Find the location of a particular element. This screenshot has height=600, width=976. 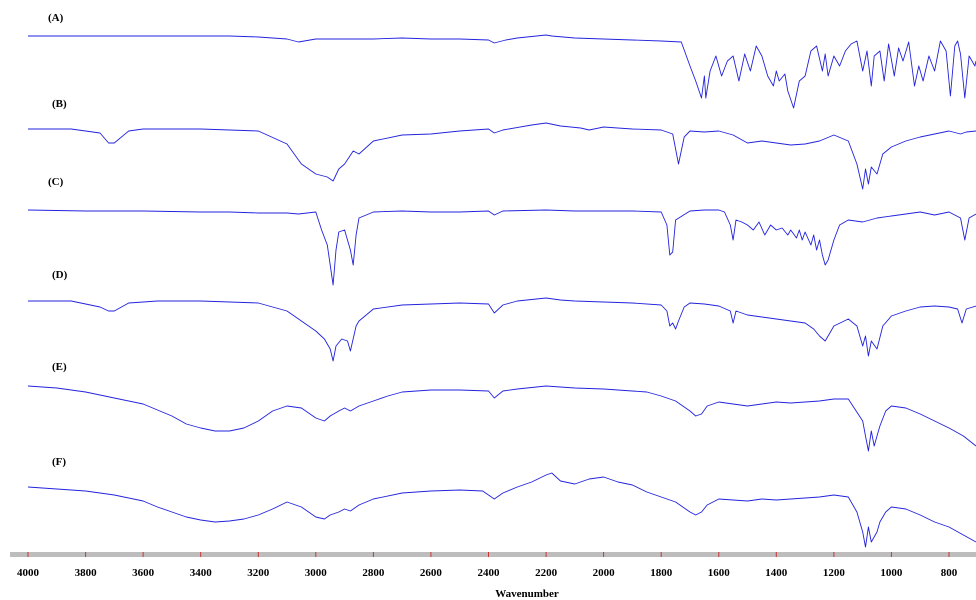

panel-label-a: (A) is located at coordinates (56, 18).